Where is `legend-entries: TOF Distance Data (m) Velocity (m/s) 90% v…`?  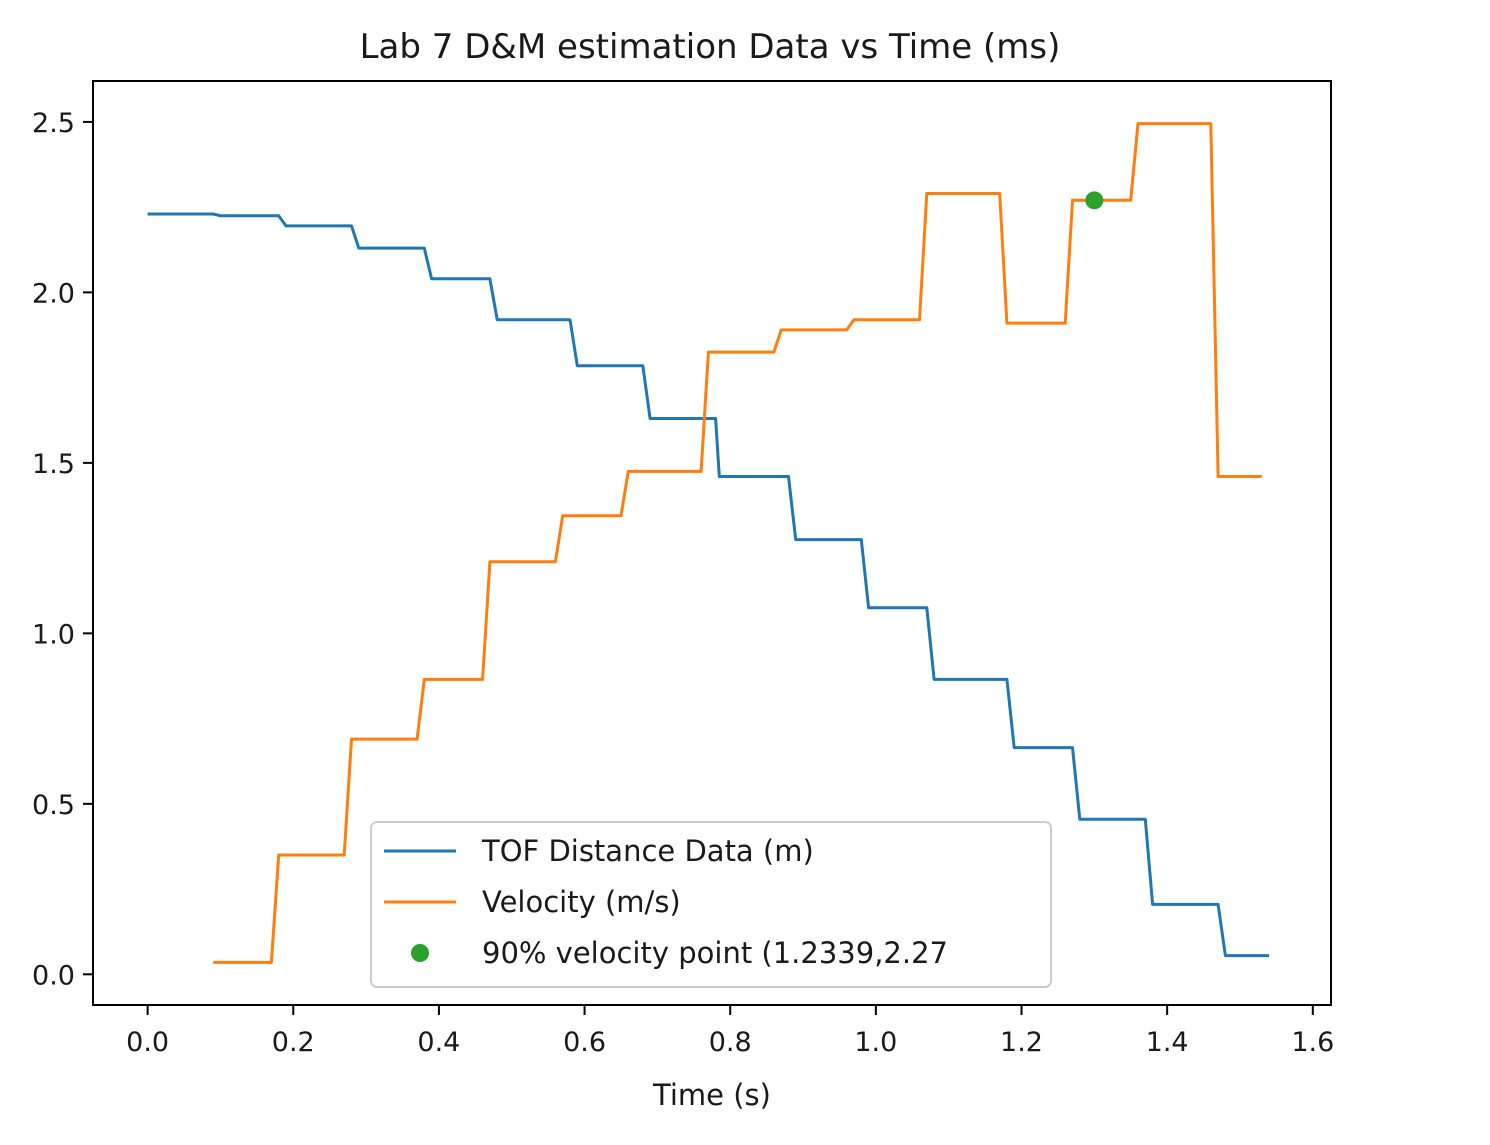 legend-entries: TOF Distance Data (m) Velocity (m/s) 90% v… is located at coordinates (666, 902).